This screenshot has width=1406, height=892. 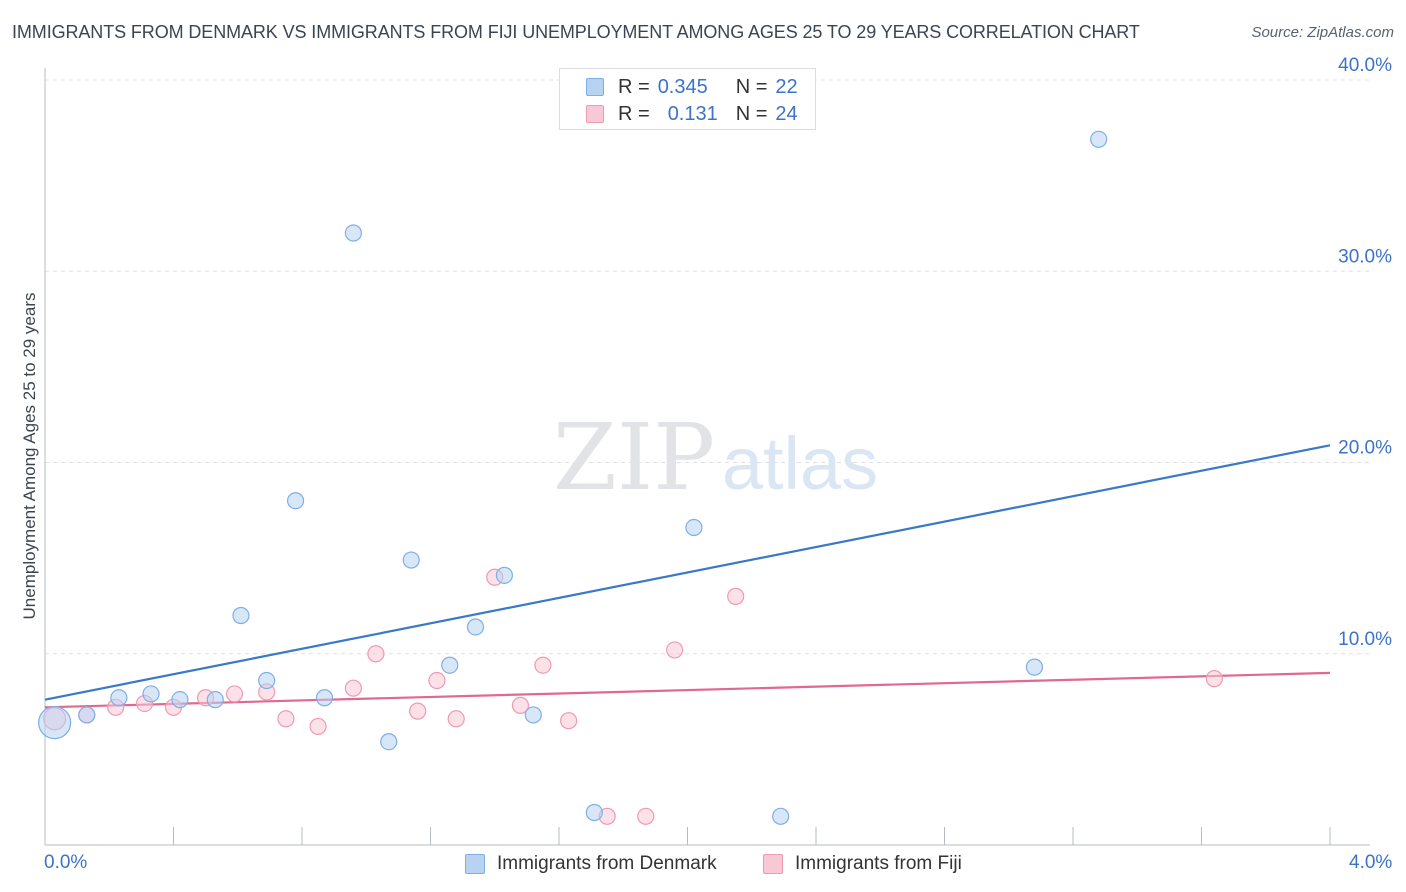 I want to click on legend-row-denmark: R = 0.345 N = 22, so click(x=692, y=87).